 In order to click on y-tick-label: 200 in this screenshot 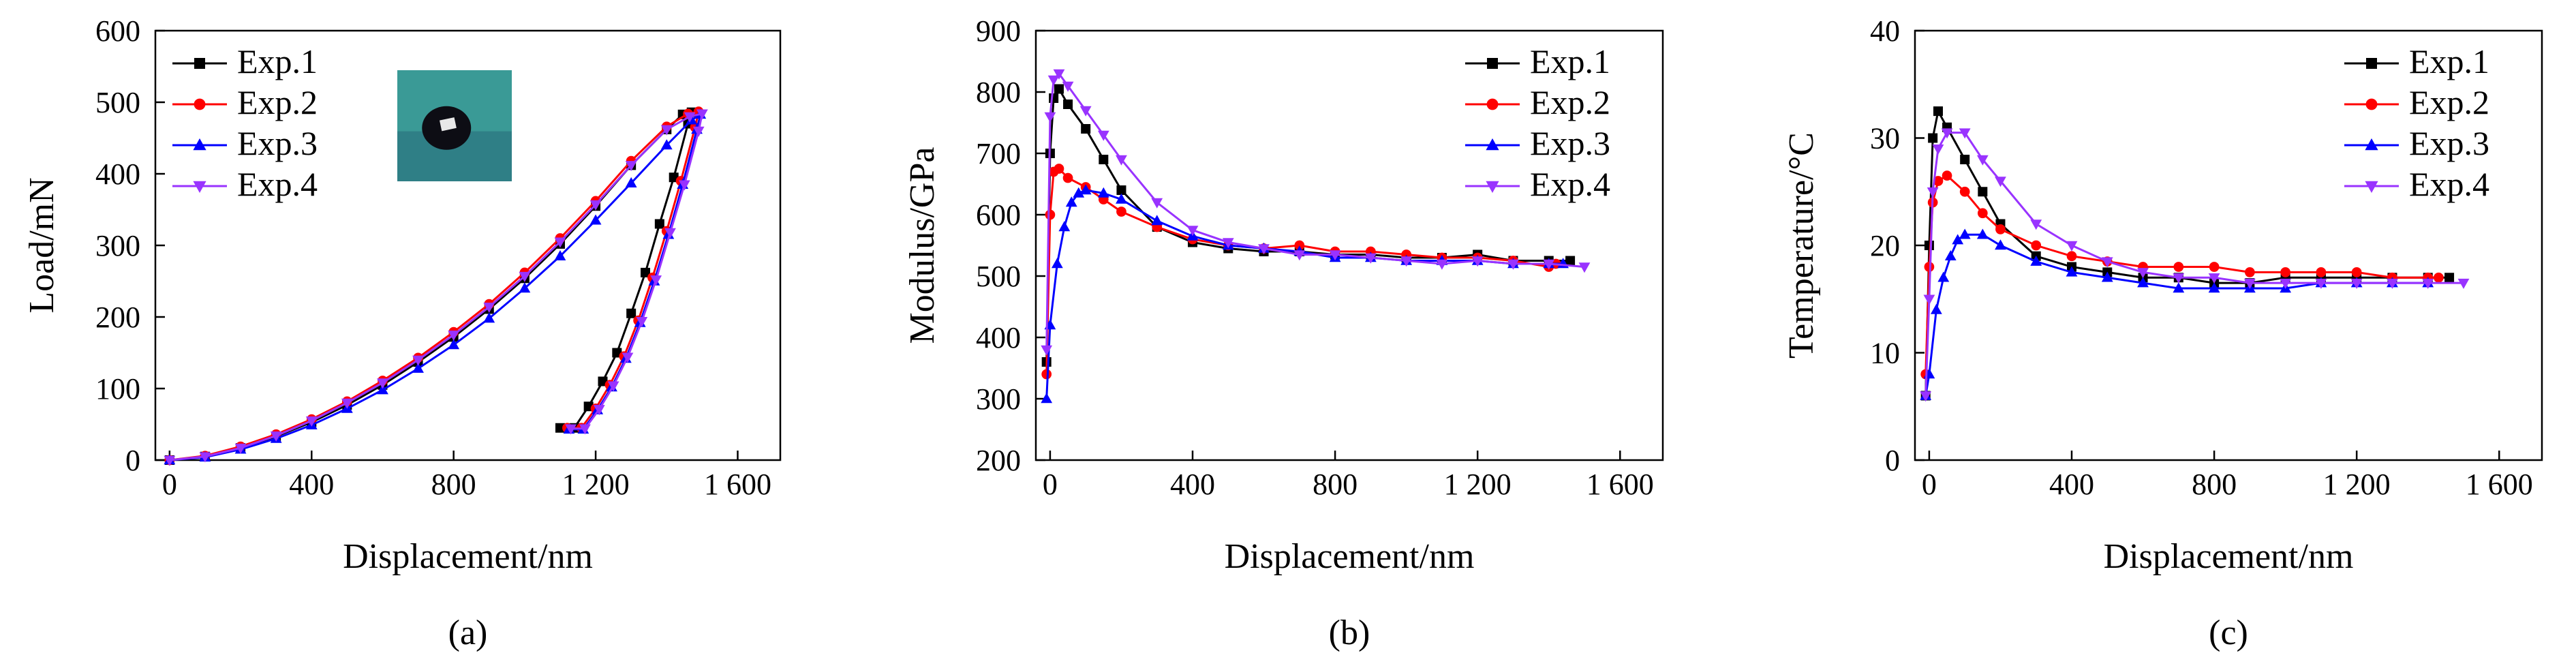, I will do `click(999, 460)`.